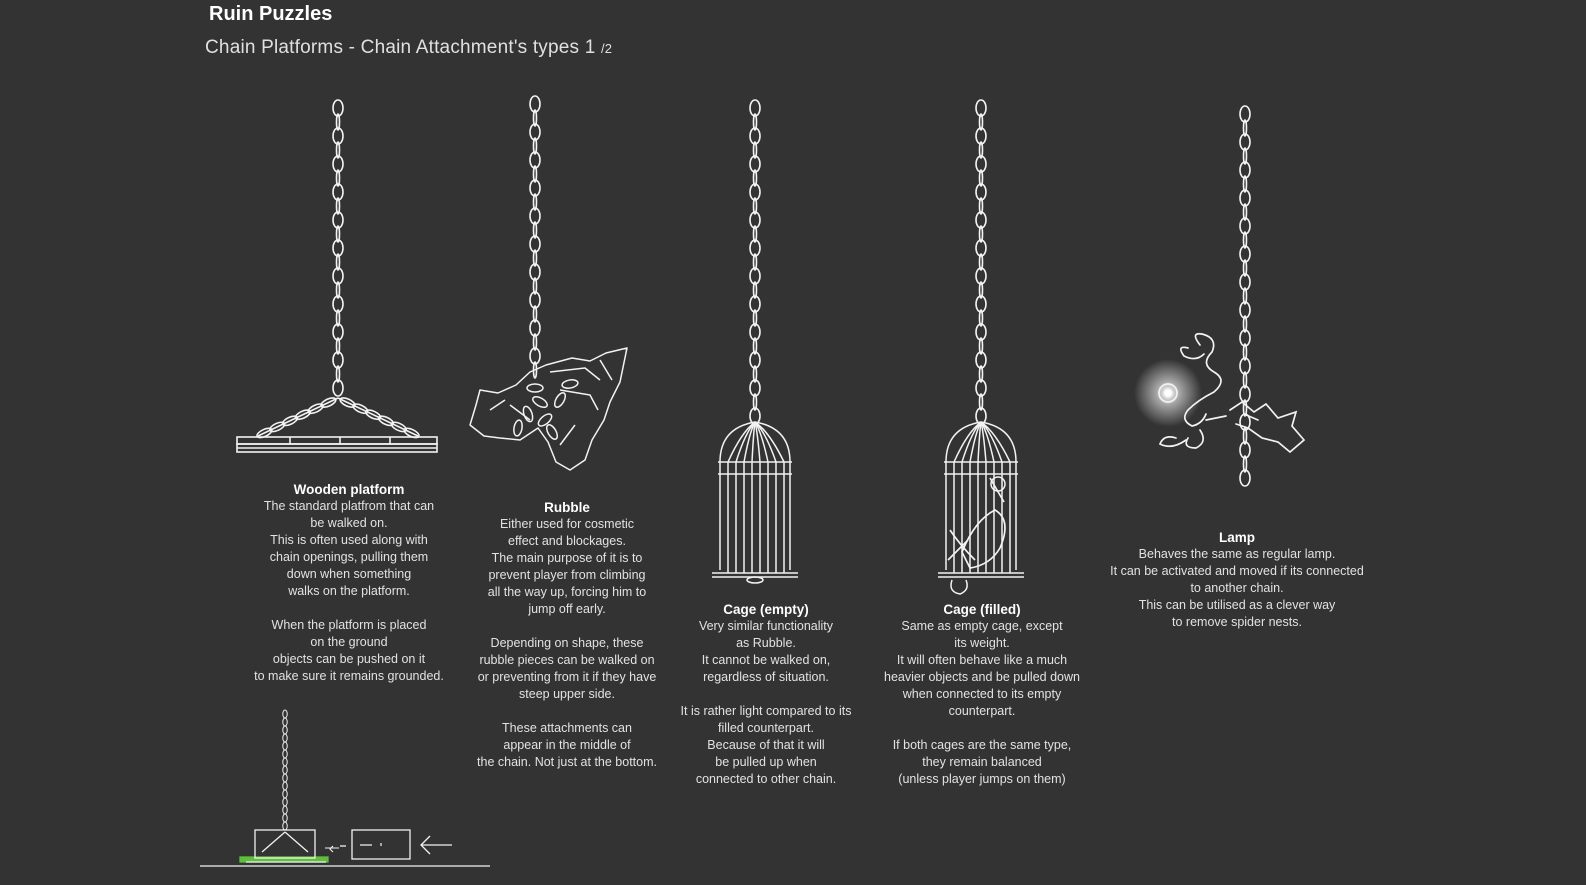 The height and width of the screenshot is (885, 1586). Describe the element at coordinates (349, 676) in the screenshot. I see `description-line: to make sure it remains grounded.` at that location.